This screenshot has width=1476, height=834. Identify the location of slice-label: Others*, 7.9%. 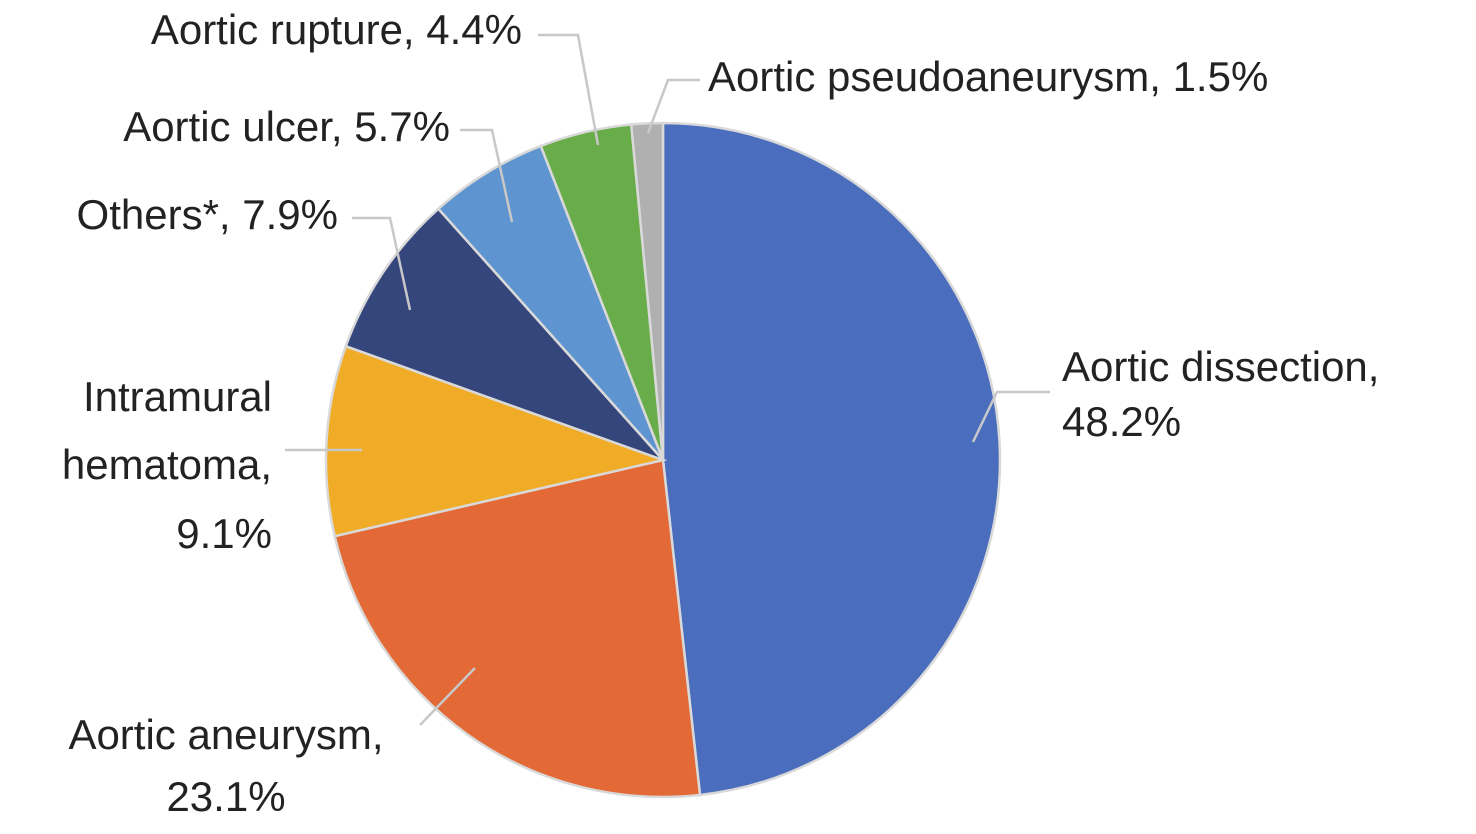
(207, 214).